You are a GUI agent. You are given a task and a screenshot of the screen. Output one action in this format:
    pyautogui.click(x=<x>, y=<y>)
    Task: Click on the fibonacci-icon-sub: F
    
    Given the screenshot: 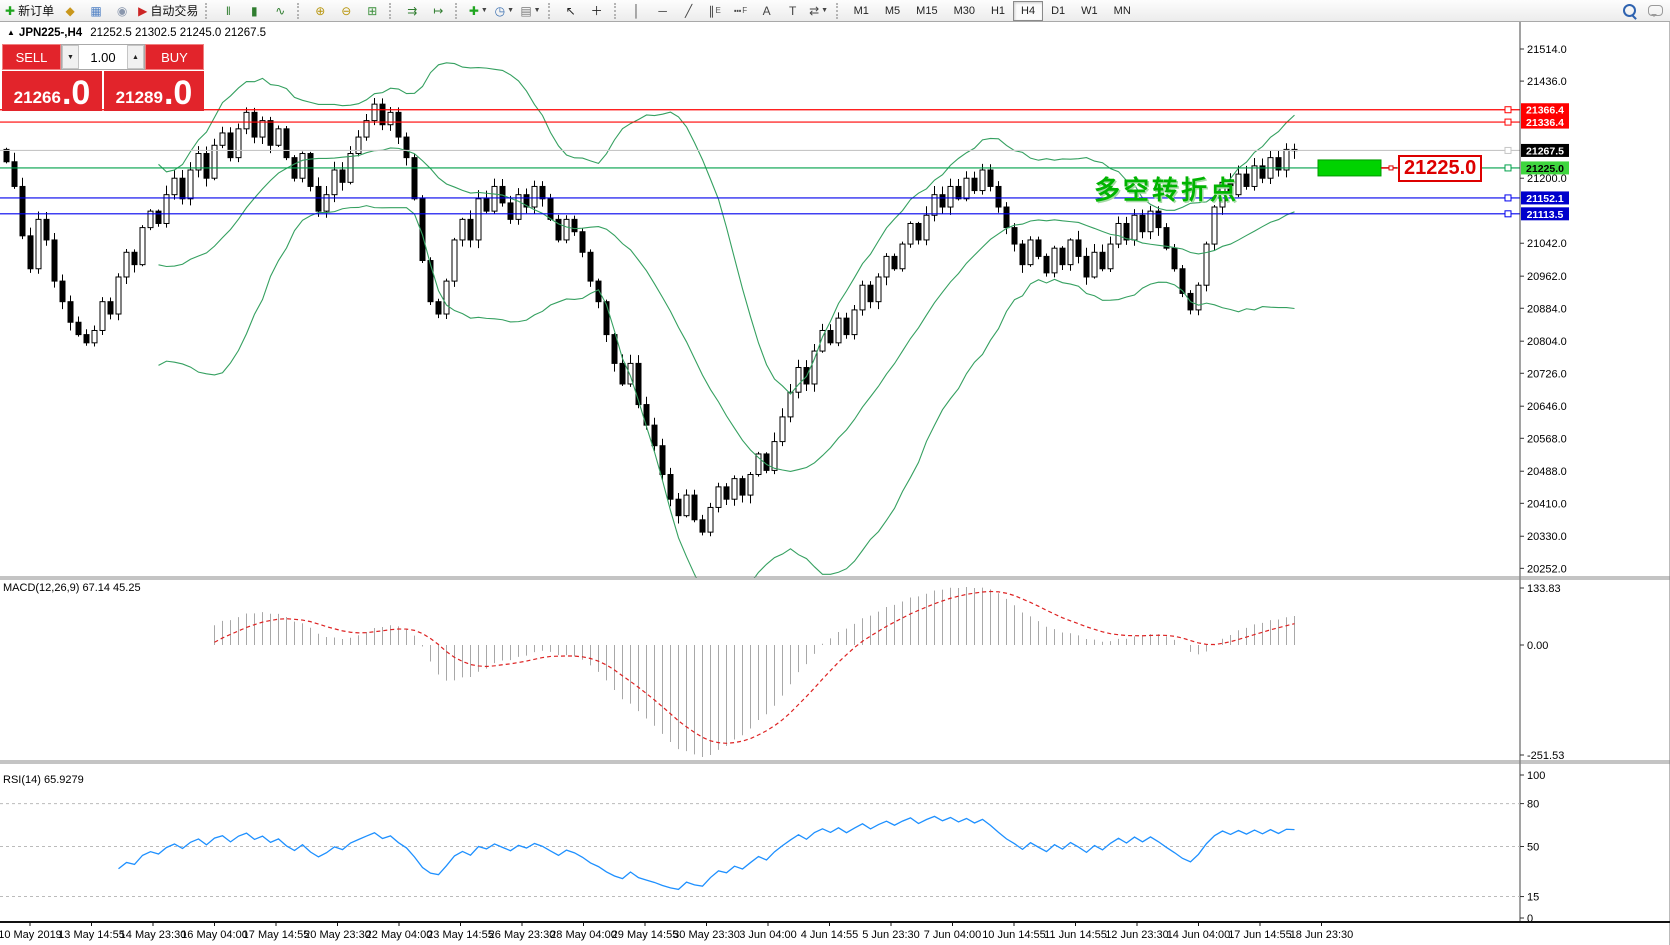 What is the action you would take?
    pyautogui.click(x=745, y=10)
    